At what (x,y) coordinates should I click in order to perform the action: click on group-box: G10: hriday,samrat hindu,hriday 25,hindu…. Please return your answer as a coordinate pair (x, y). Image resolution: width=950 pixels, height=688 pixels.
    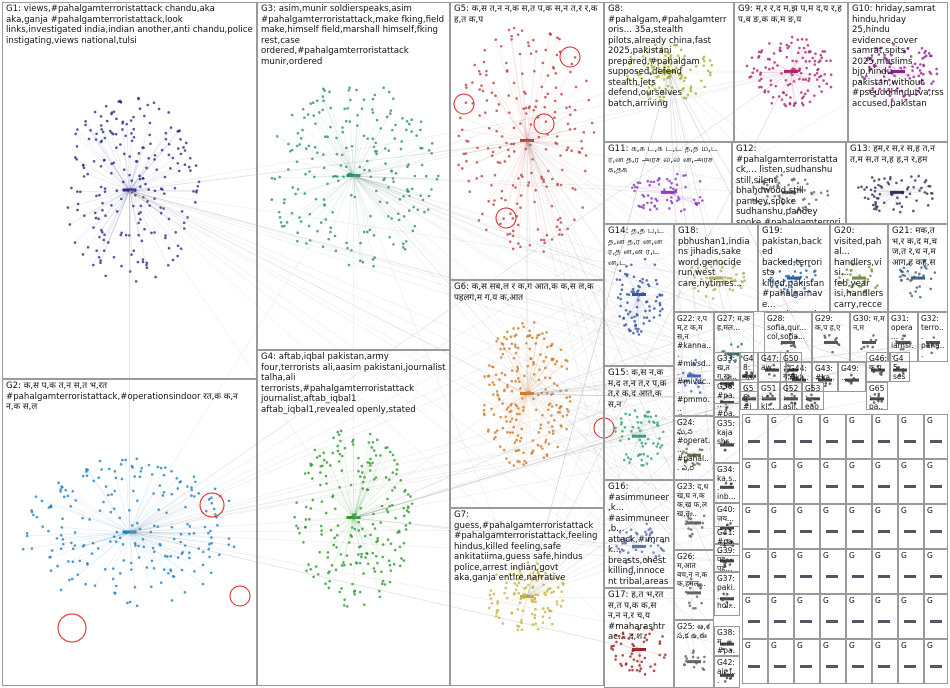
    Looking at the image, I should click on (898, 72).